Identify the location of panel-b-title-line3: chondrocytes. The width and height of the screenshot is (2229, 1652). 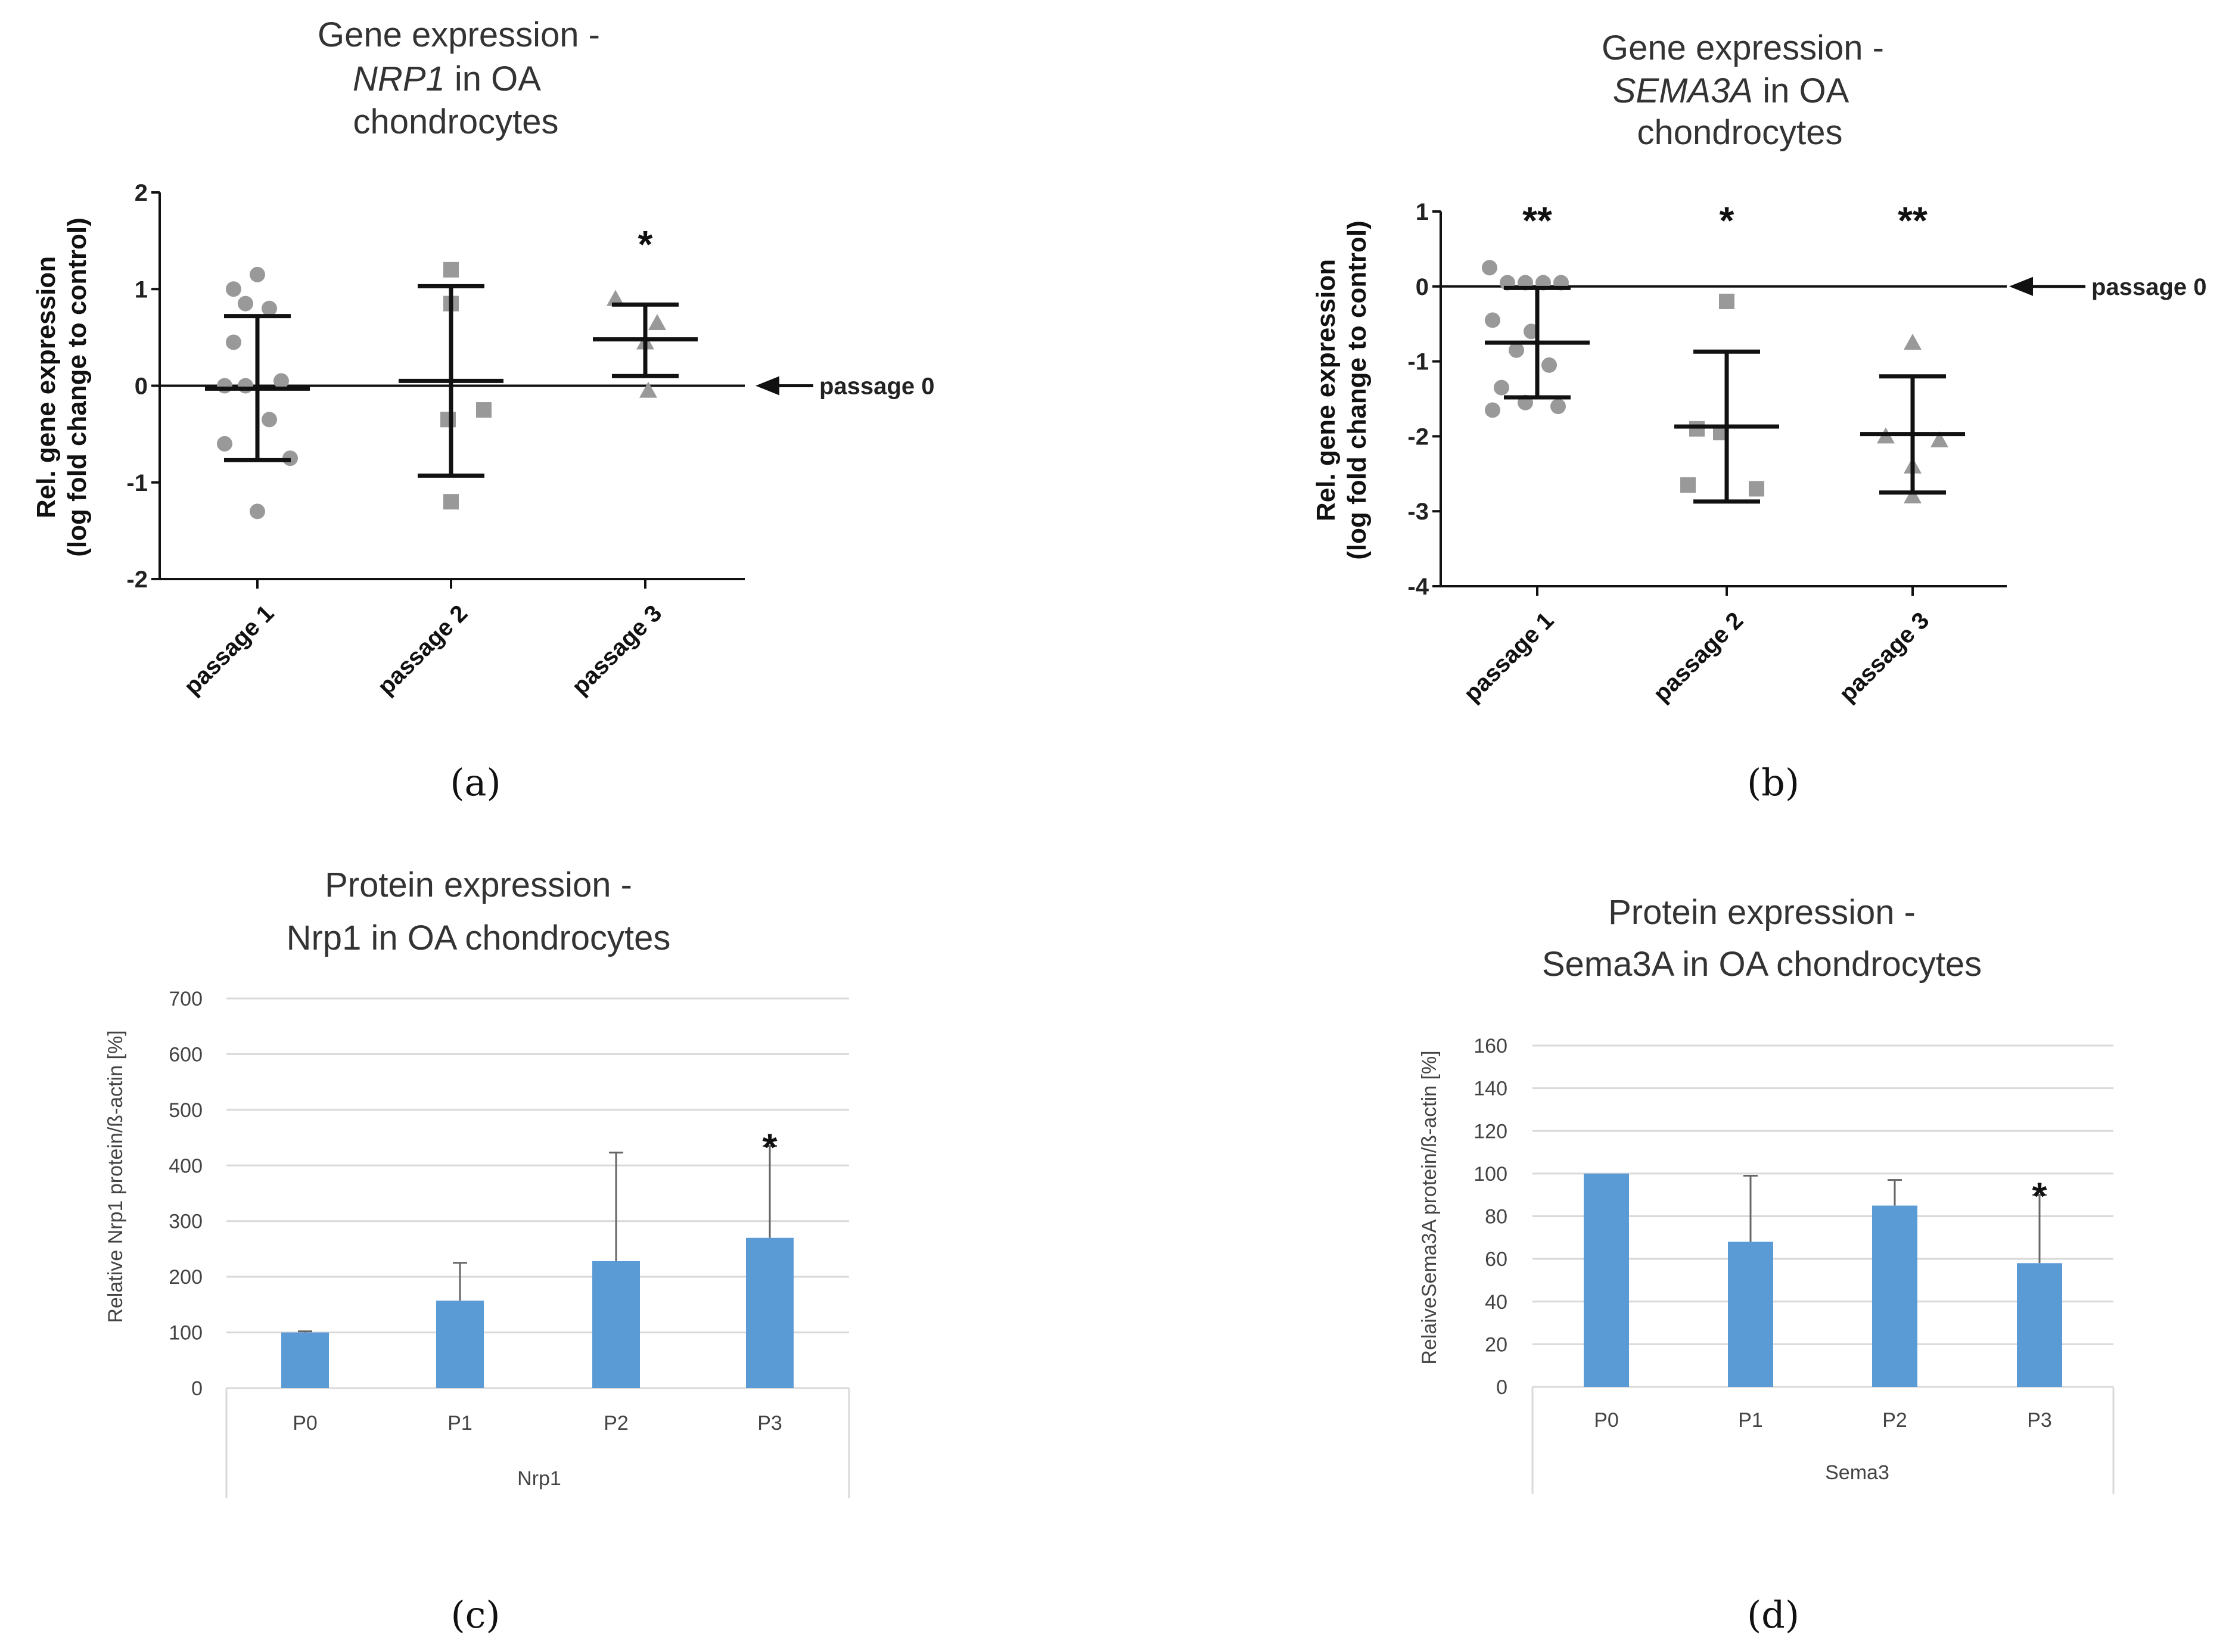
(1740, 132).